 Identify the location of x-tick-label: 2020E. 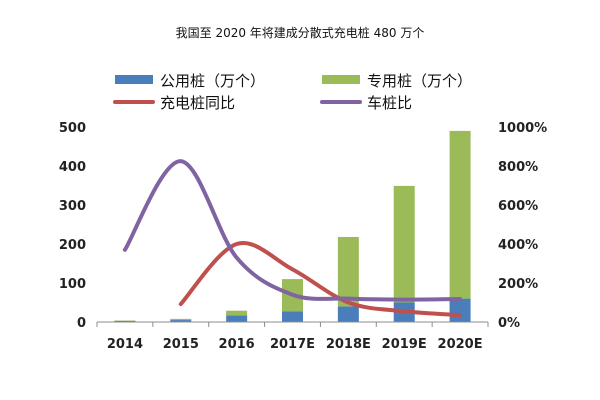
(460, 344).